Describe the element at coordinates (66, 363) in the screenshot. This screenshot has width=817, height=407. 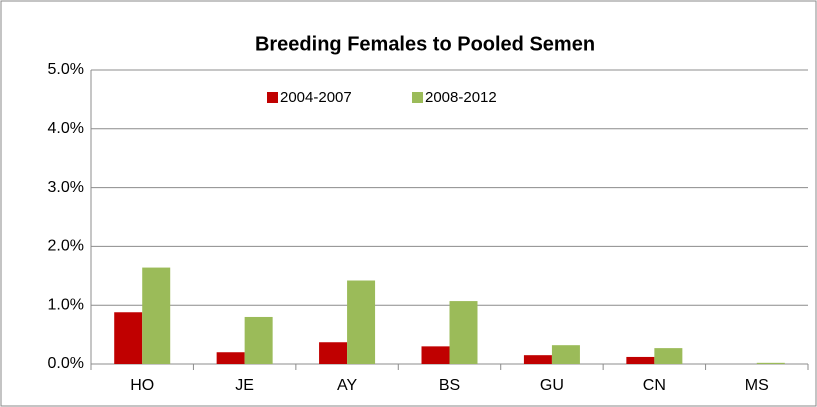
I see `y-tick-label: 0.0%` at that location.